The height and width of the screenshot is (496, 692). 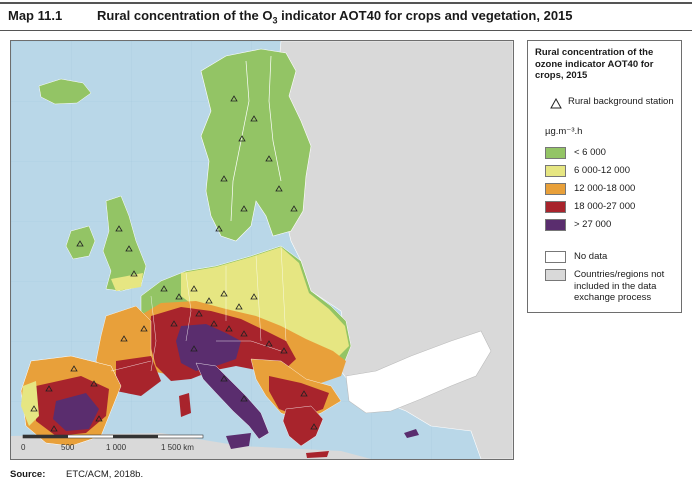 I want to click on portugal-yellow, so click(x=30, y=403).